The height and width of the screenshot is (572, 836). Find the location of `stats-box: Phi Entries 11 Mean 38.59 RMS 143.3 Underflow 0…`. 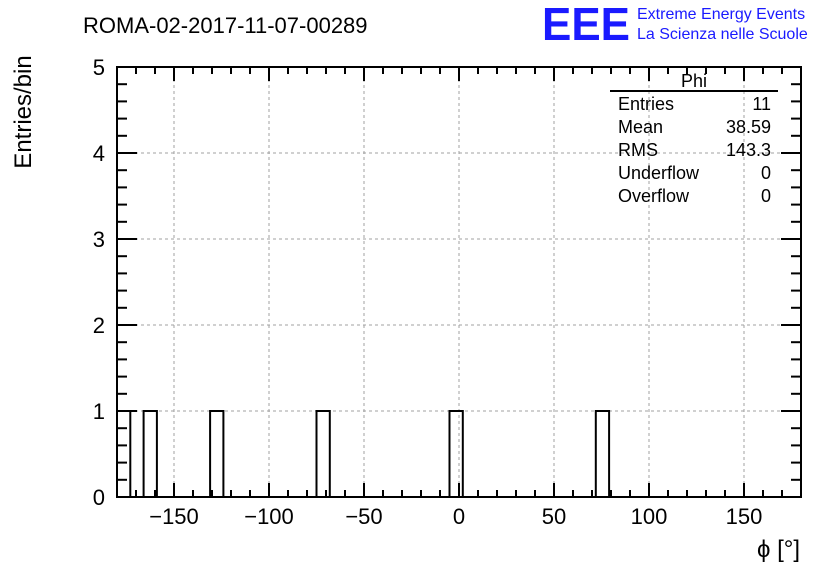

stats-box: Phi Entries 11 Mean 38.59 RMS 143.3 Underflow 0… is located at coordinates (694, 138).